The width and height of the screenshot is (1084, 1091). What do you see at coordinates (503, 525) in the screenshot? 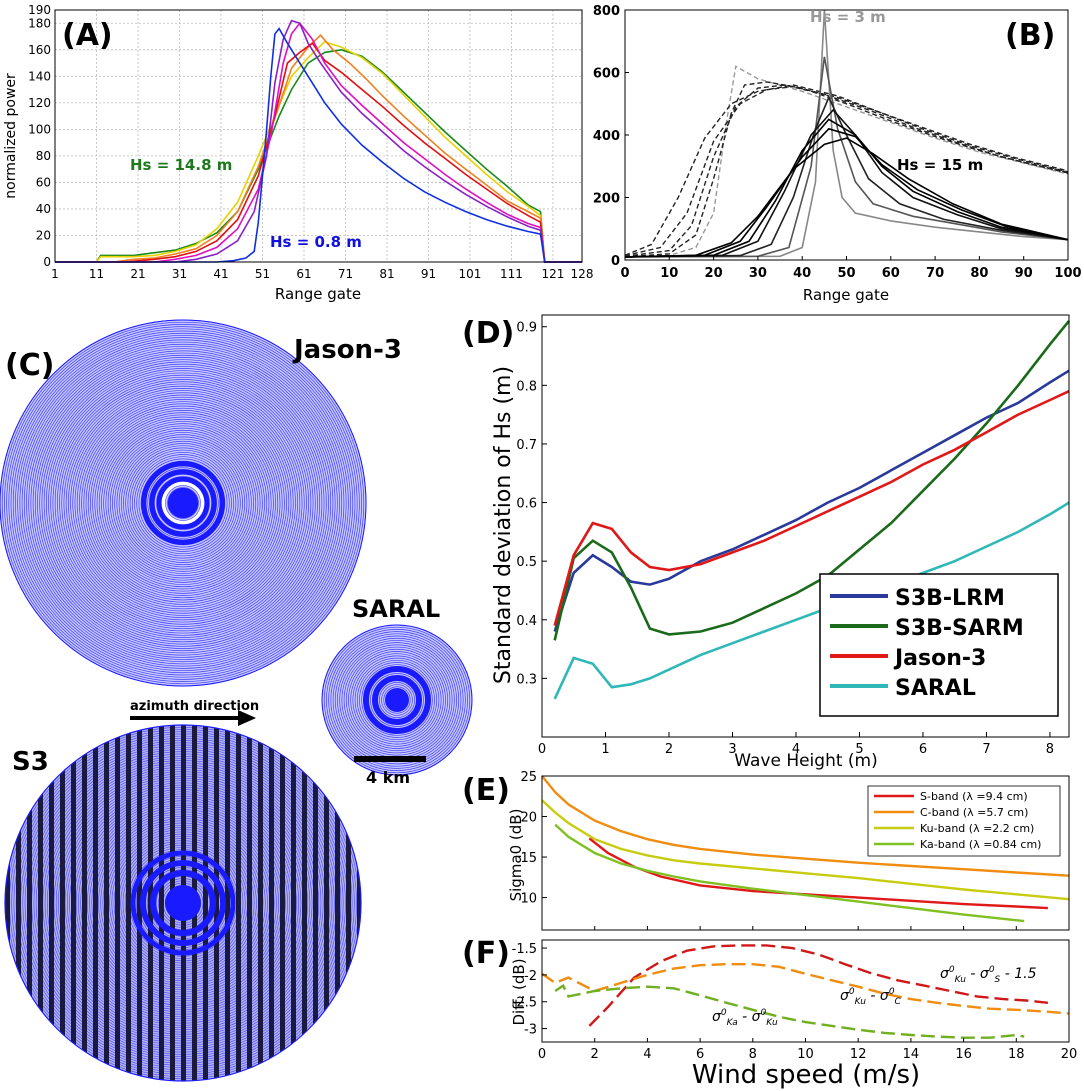
I see `panel-d-ylabel: Standard deviation of Hs (m)` at bounding box center [503, 525].